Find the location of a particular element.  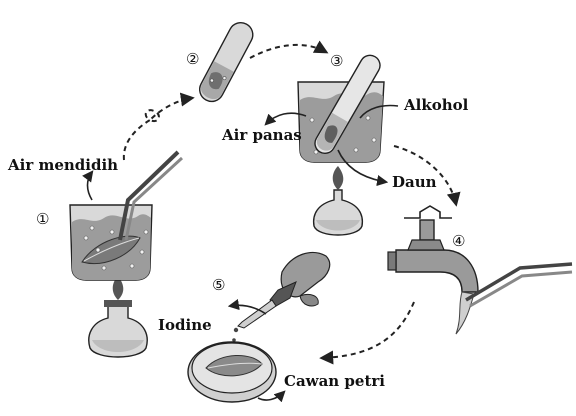

step-number-3: ③ is located at coordinates (336, 61).